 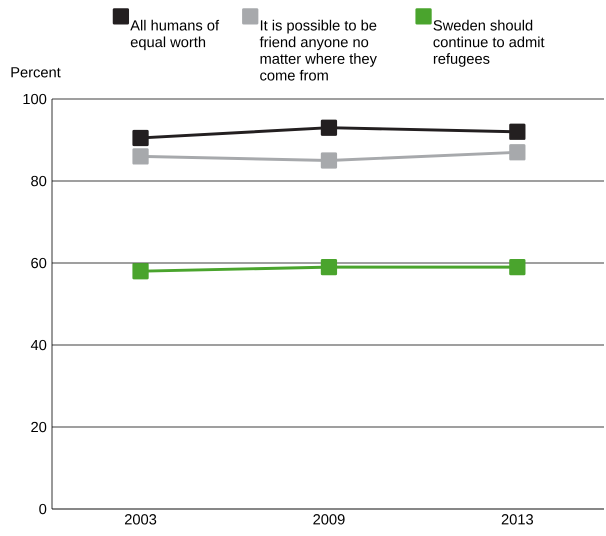 What do you see at coordinates (489, 43) in the screenshot?
I see `legend-label: Sweden should continue to admit refugees` at bounding box center [489, 43].